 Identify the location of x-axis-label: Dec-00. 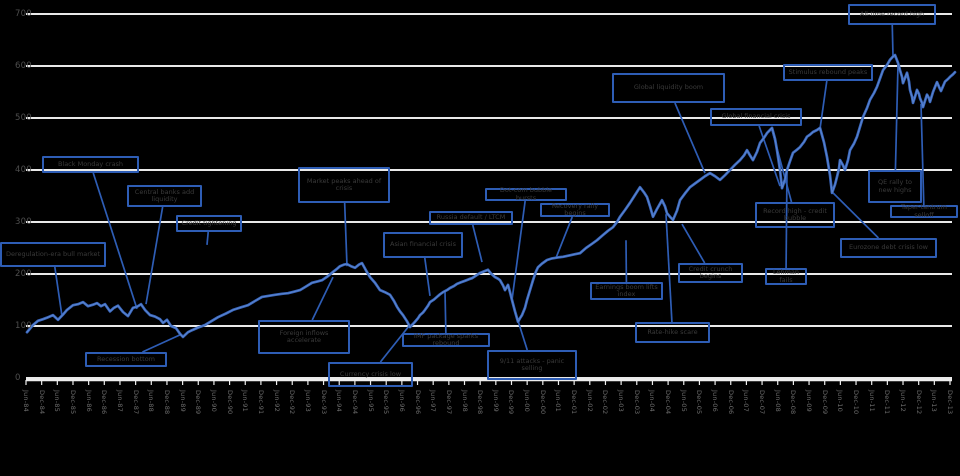
(542, 402).